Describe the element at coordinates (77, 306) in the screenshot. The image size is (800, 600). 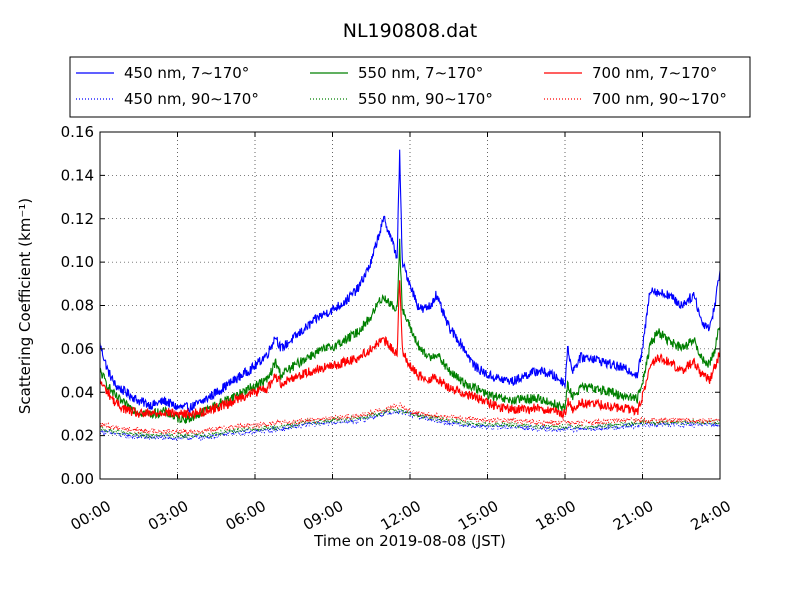
I see `y-tick-label: 0.08` at that location.